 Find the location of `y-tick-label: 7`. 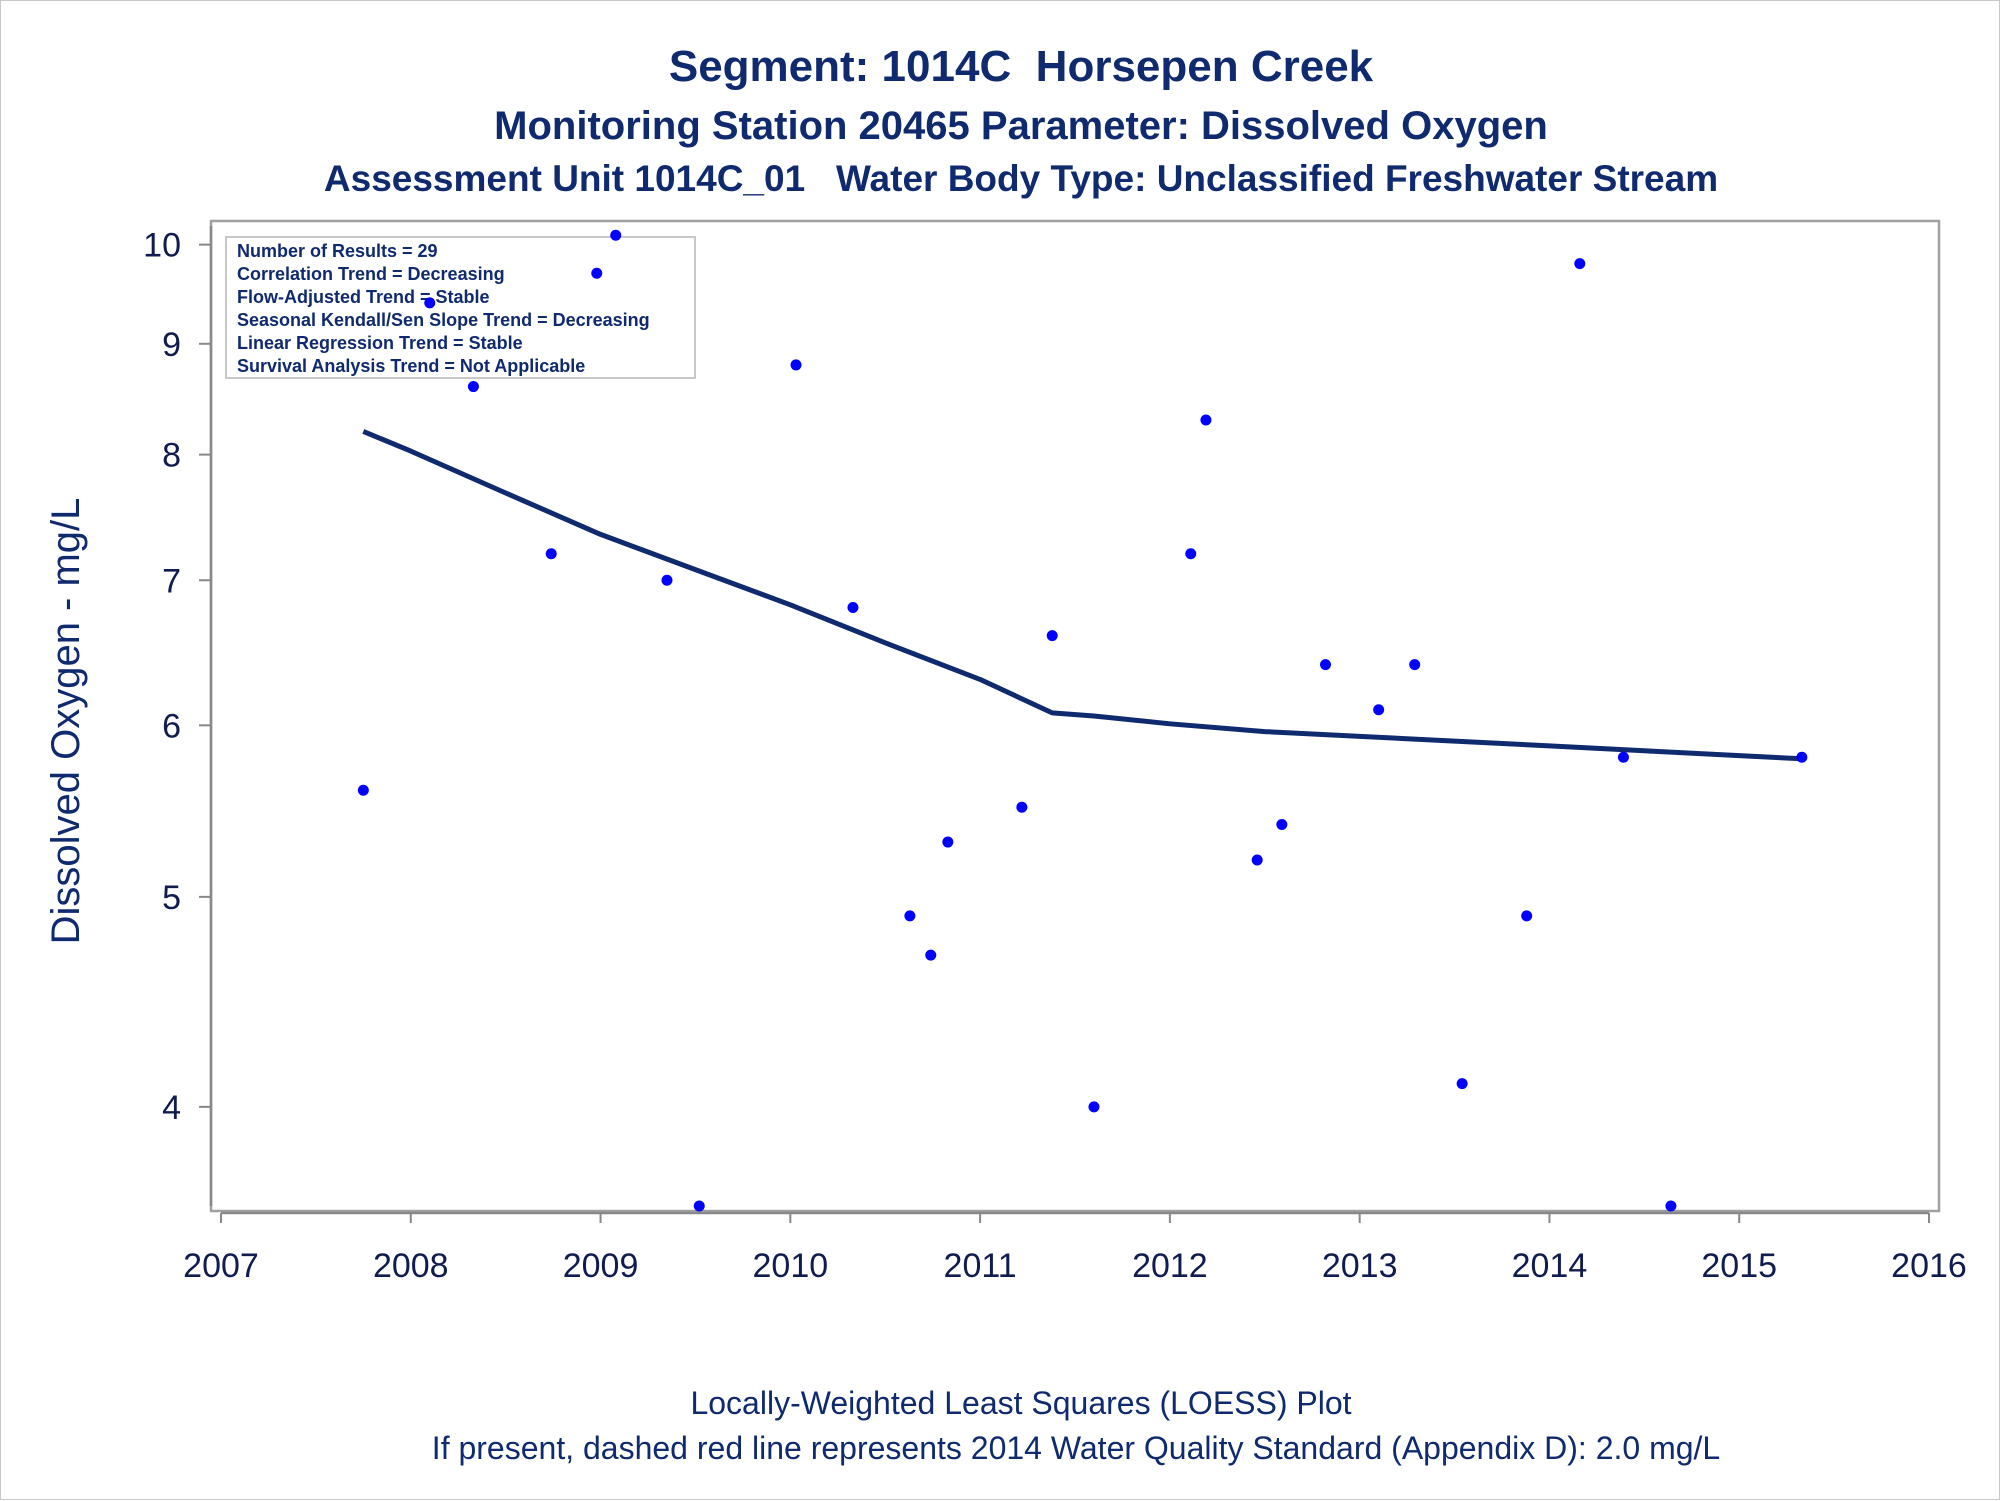

y-tick-label: 7 is located at coordinates (171, 581).